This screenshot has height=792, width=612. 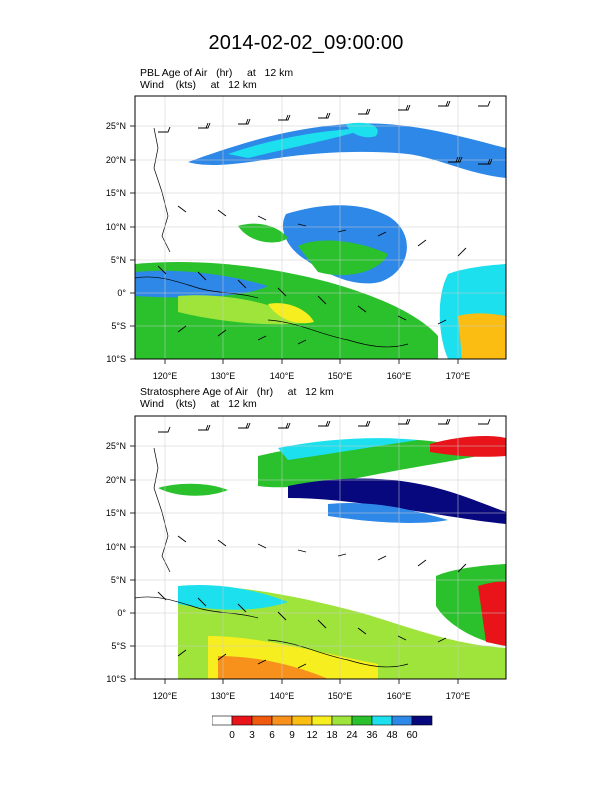 I want to click on colorbar-label: 24, so click(x=352, y=735).